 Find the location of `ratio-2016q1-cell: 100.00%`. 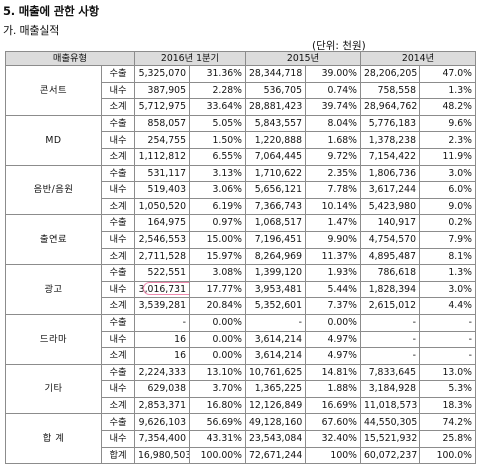

ratio-2016q1-cell: 100.00% is located at coordinates (217, 455).